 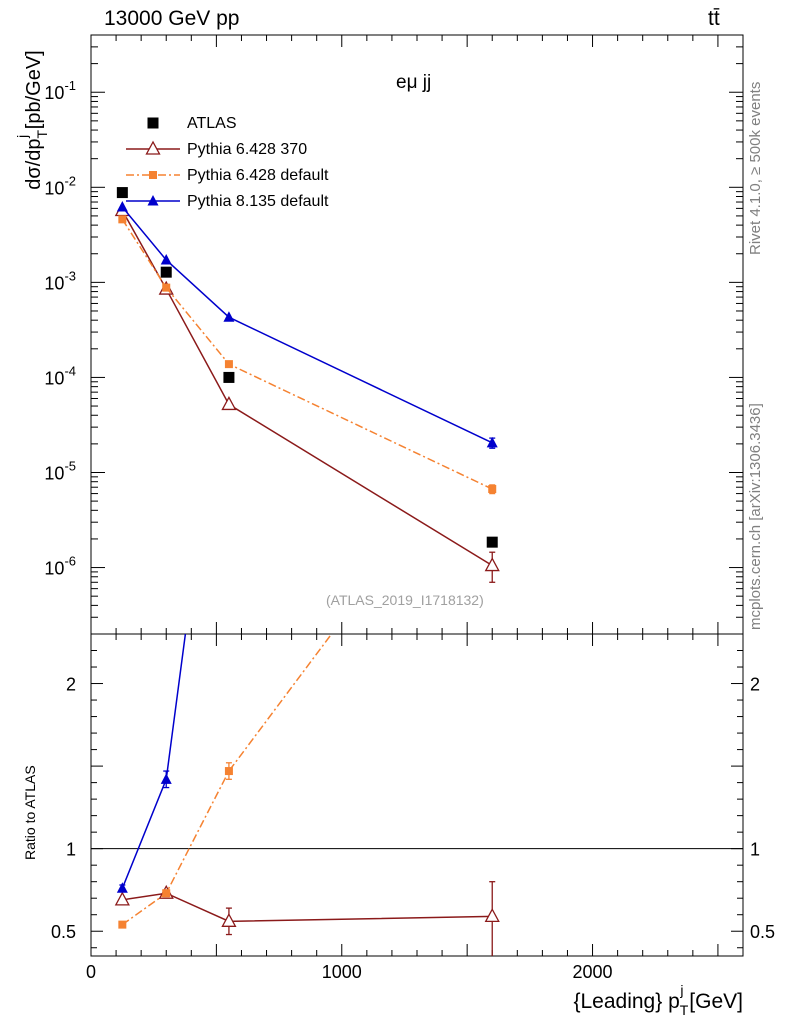 What do you see at coordinates (755, 685) in the screenshot?
I see `ratio-y-tick-label-right: 2` at bounding box center [755, 685].